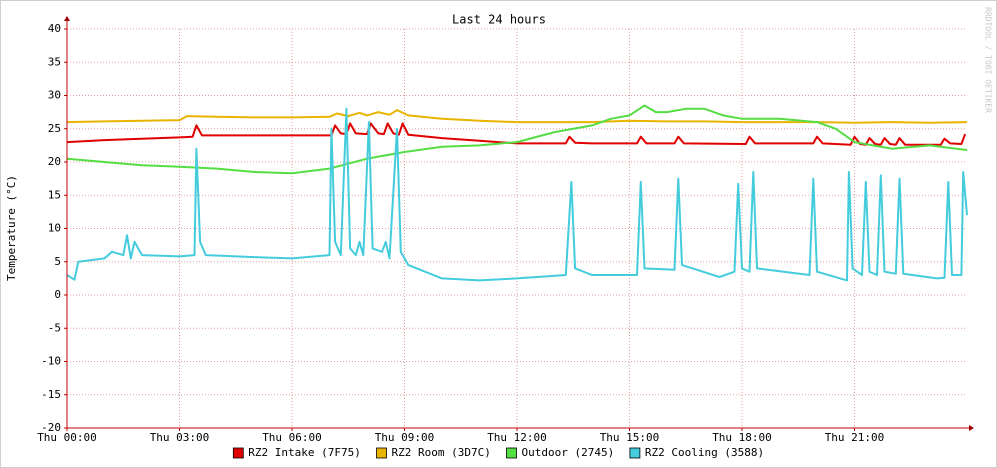 The image size is (997, 468). Describe the element at coordinates (54, 228) in the screenshot. I see `y-tick-label: 10` at that location.